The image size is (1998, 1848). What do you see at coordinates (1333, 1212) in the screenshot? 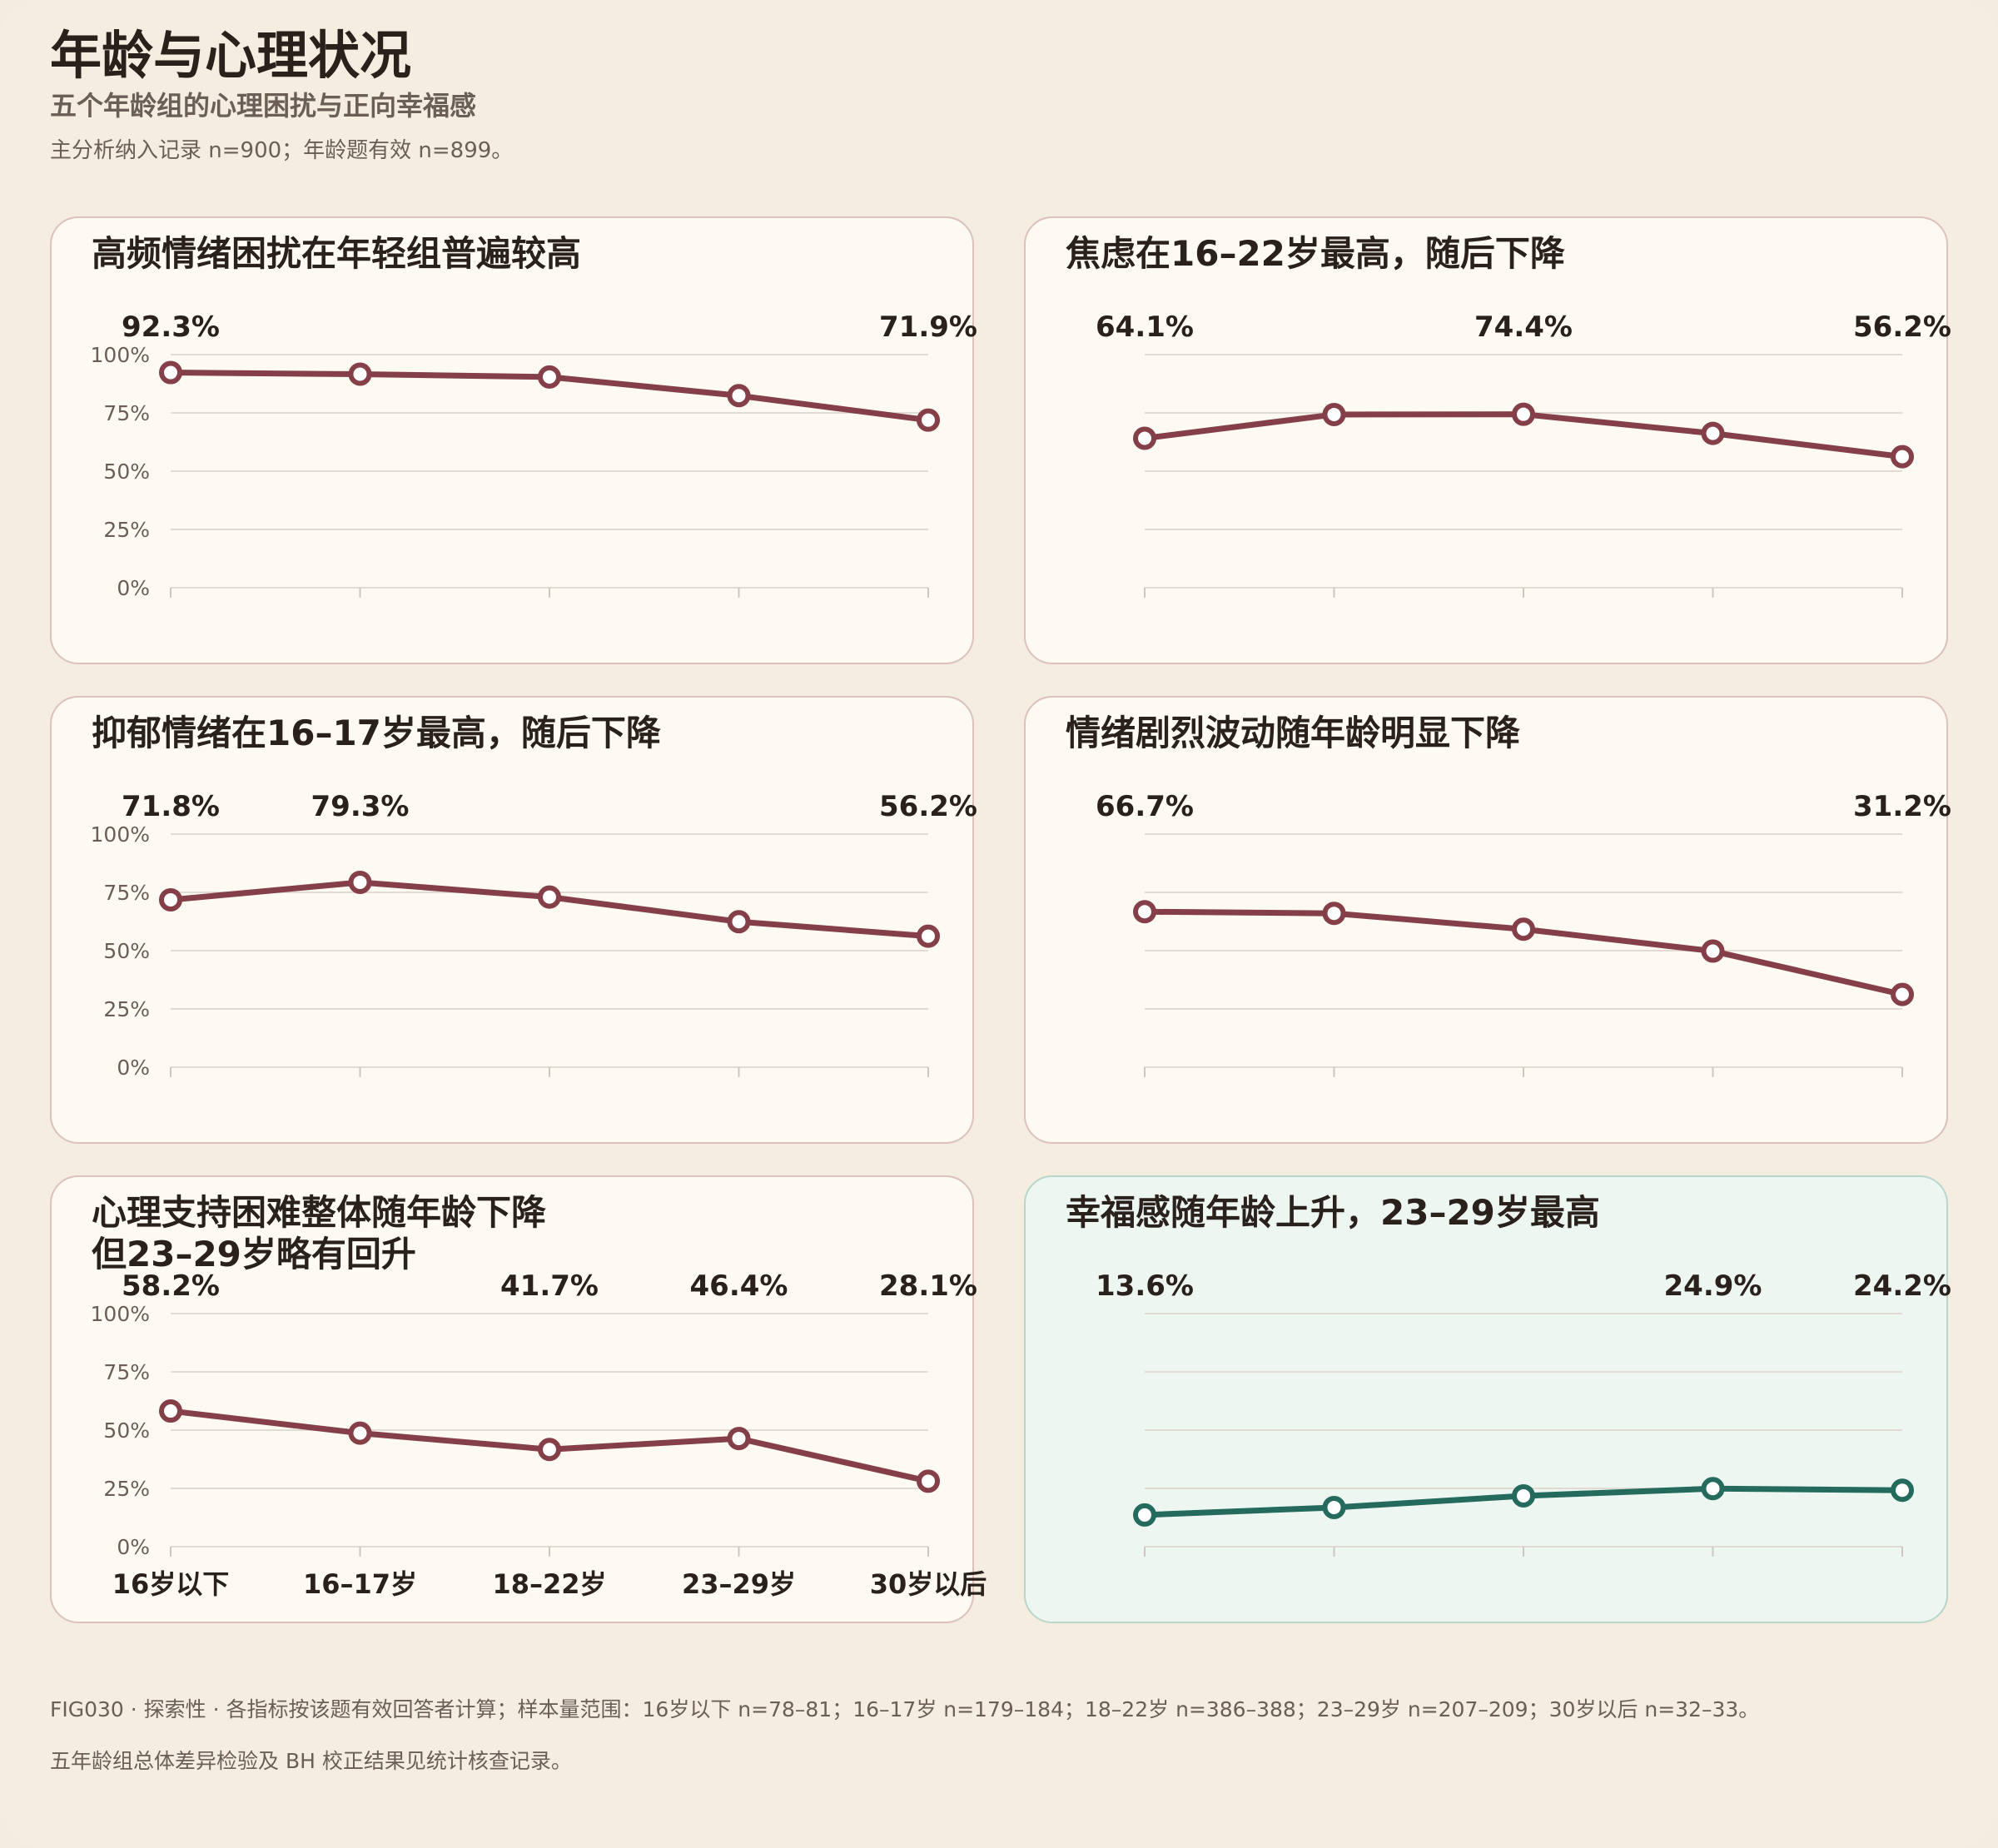
I see `panel-title: 幸福感随年龄上升，23–29岁最高` at bounding box center [1333, 1212].